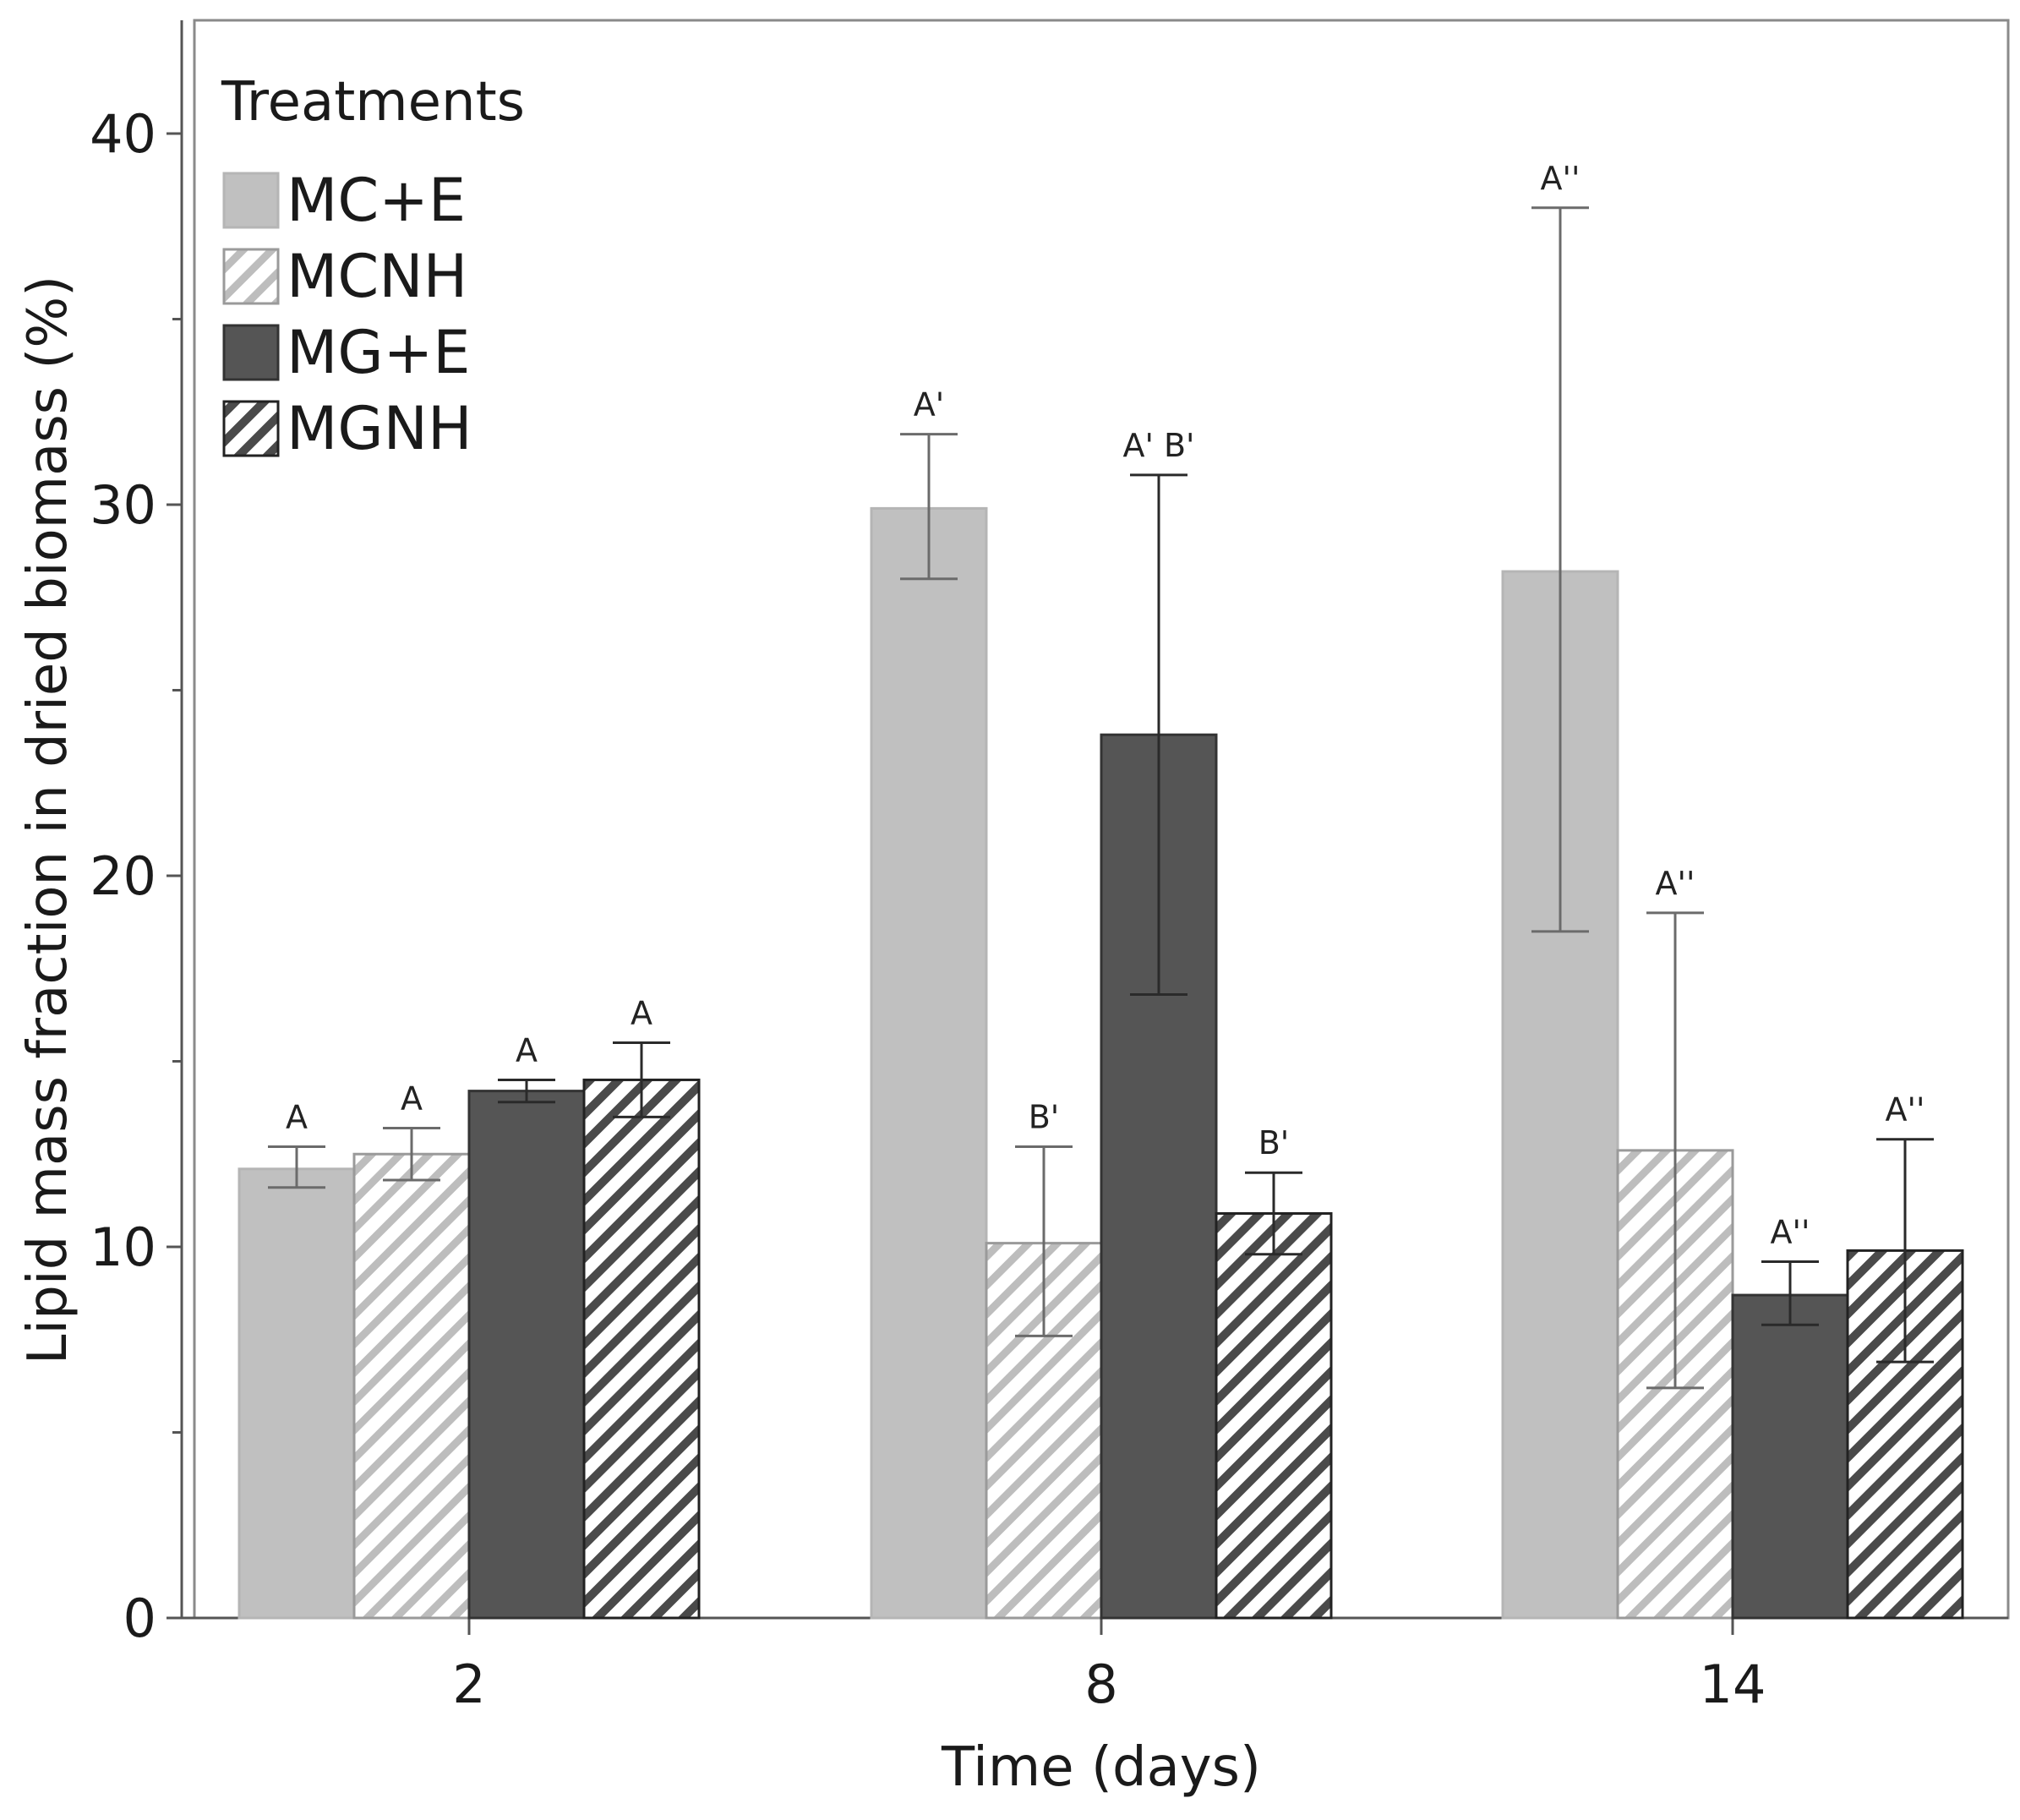  Describe the element at coordinates (373, 102) in the screenshot. I see `legend-title: Treatments` at that location.